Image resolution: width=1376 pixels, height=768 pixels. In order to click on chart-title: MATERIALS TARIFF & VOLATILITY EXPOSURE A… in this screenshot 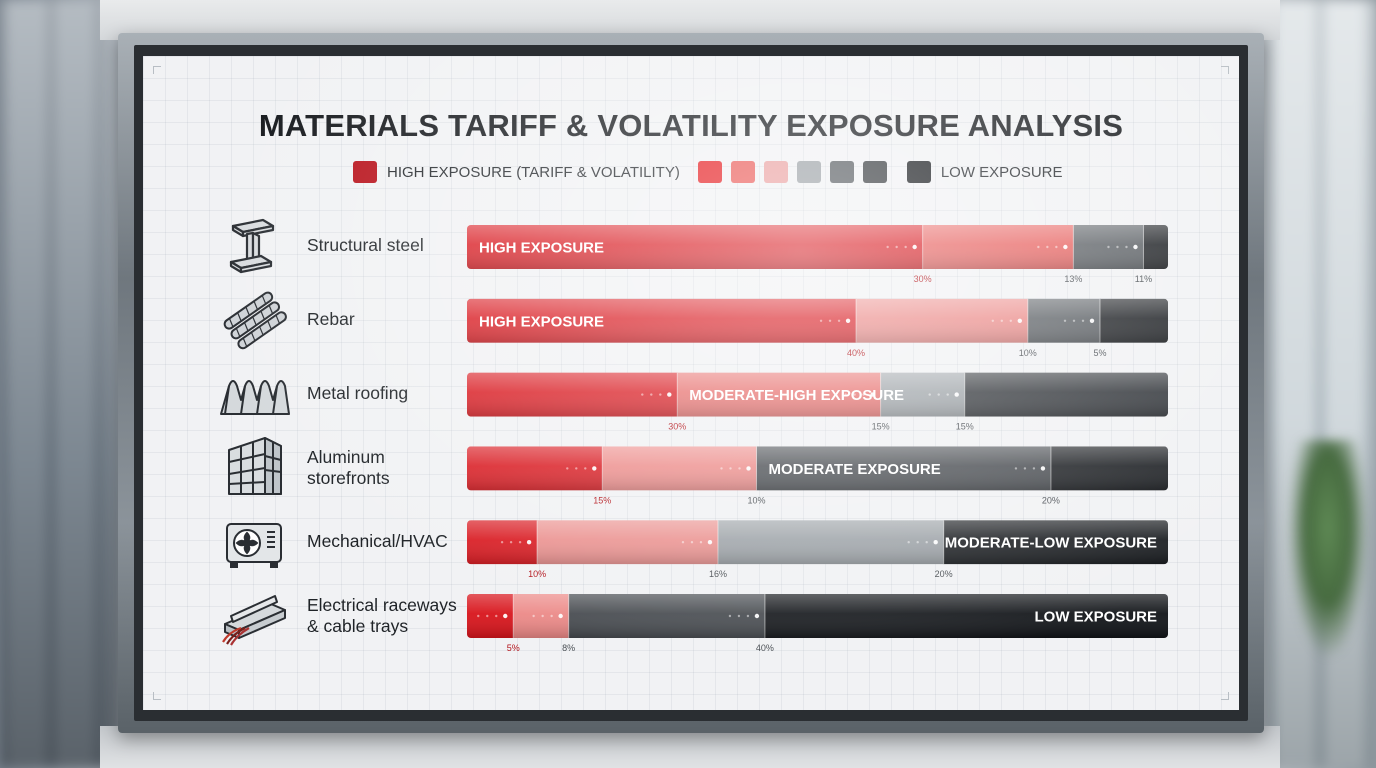, I will do `click(691, 125)`.